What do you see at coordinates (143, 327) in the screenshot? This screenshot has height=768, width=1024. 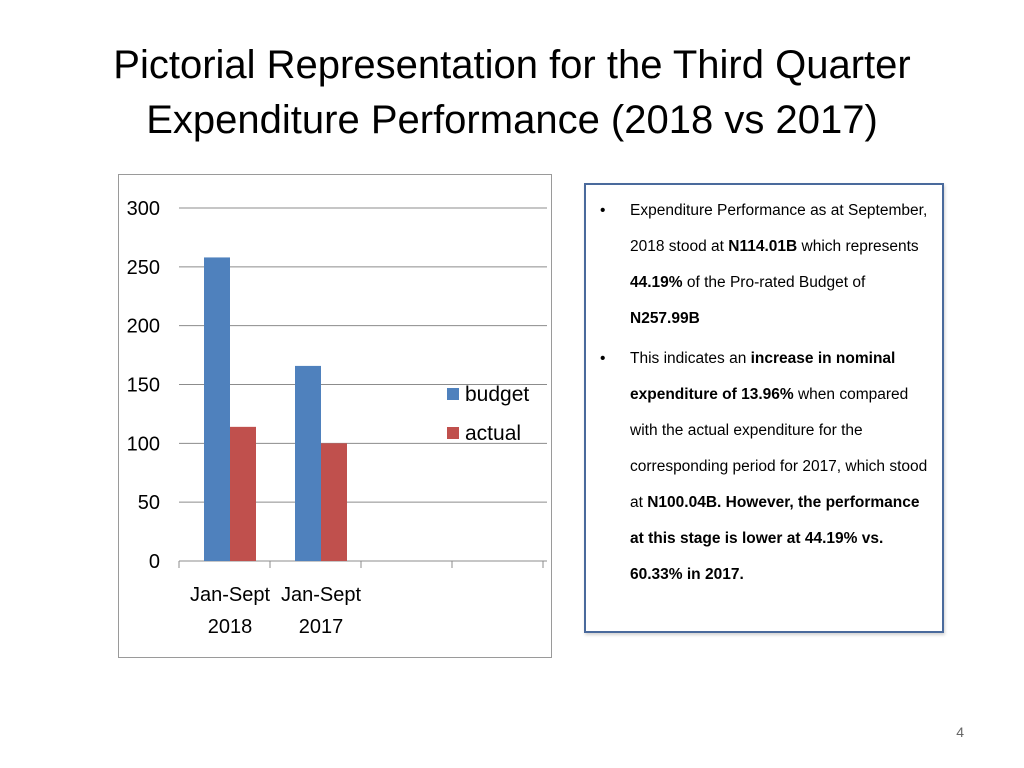 I see `y-tick-label: 200` at bounding box center [143, 327].